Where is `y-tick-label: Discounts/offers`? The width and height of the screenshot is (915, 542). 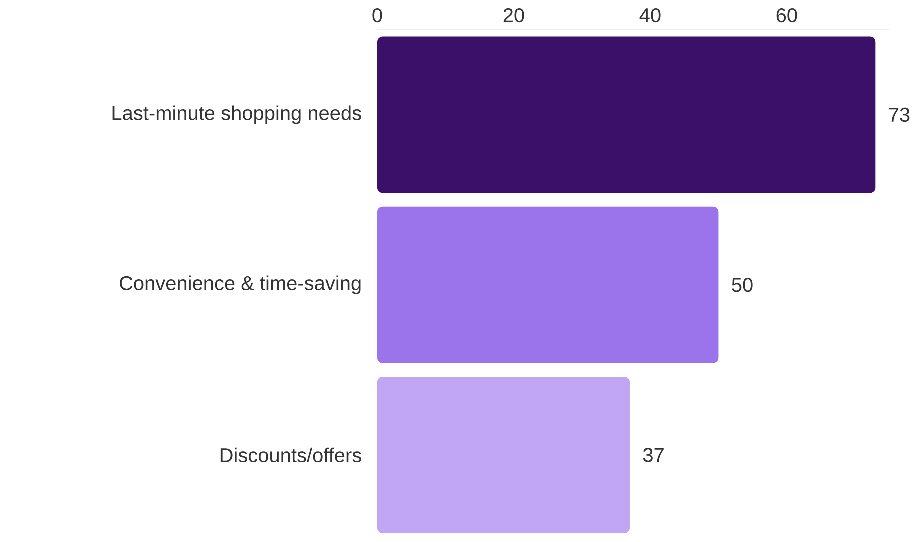 y-tick-label: Discounts/offers is located at coordinates (291, 455).